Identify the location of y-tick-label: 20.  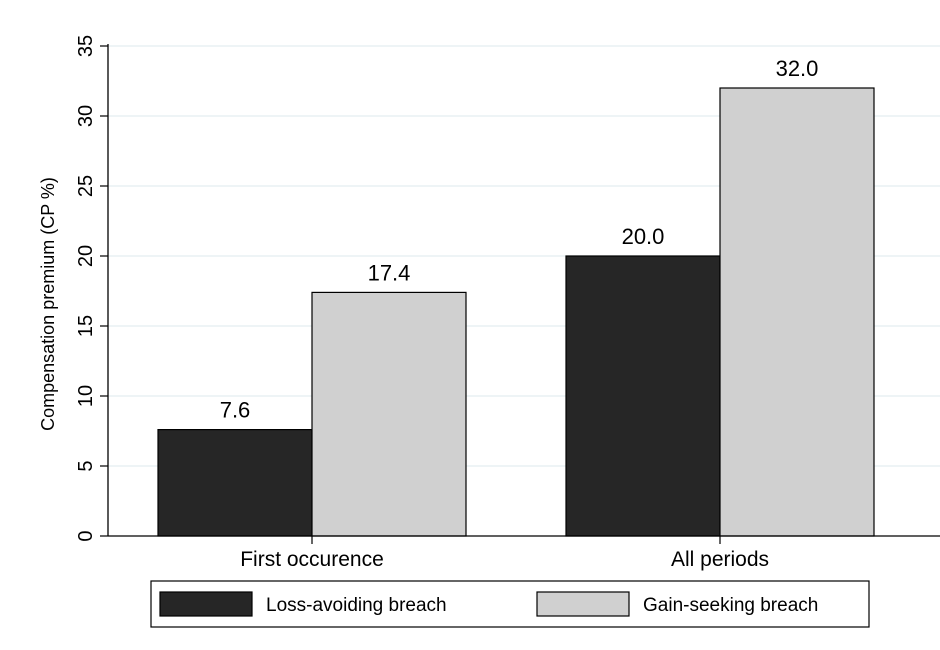
(86, 256).